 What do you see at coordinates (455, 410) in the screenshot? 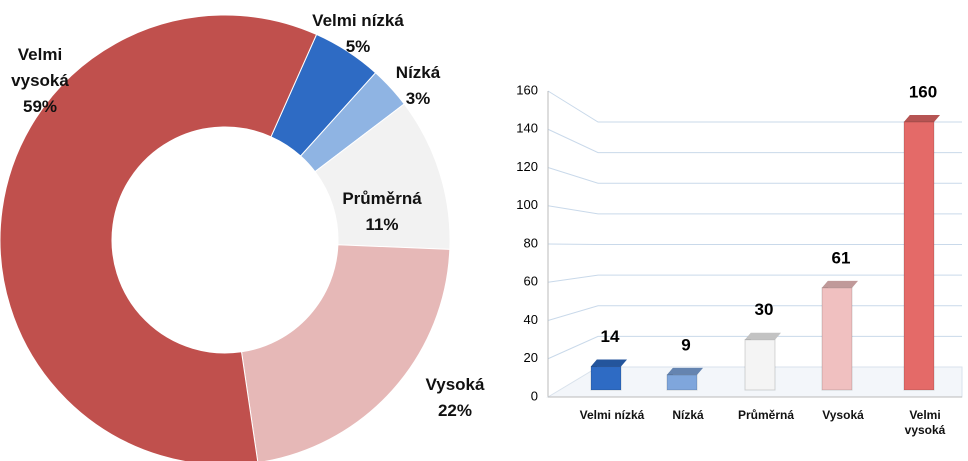
I see `slice-value: 22%` at bounding box center [455, 410].